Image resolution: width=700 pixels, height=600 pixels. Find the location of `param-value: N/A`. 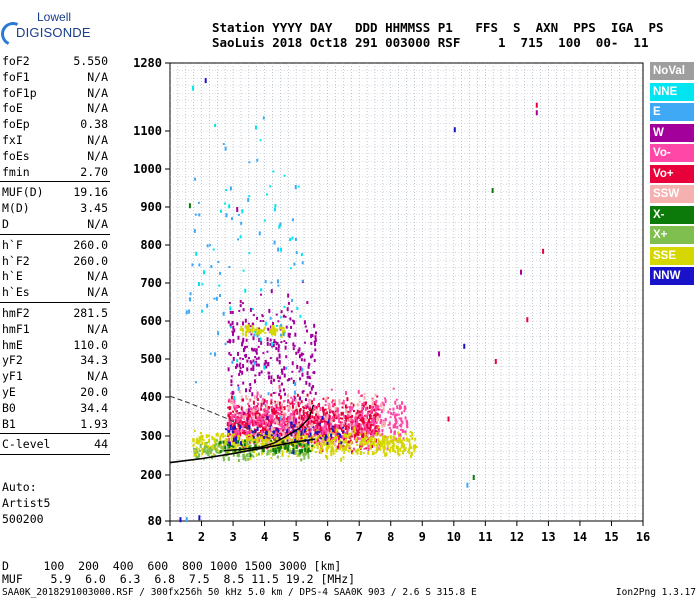

param-value: N/A is located at coordinates (97, 76).